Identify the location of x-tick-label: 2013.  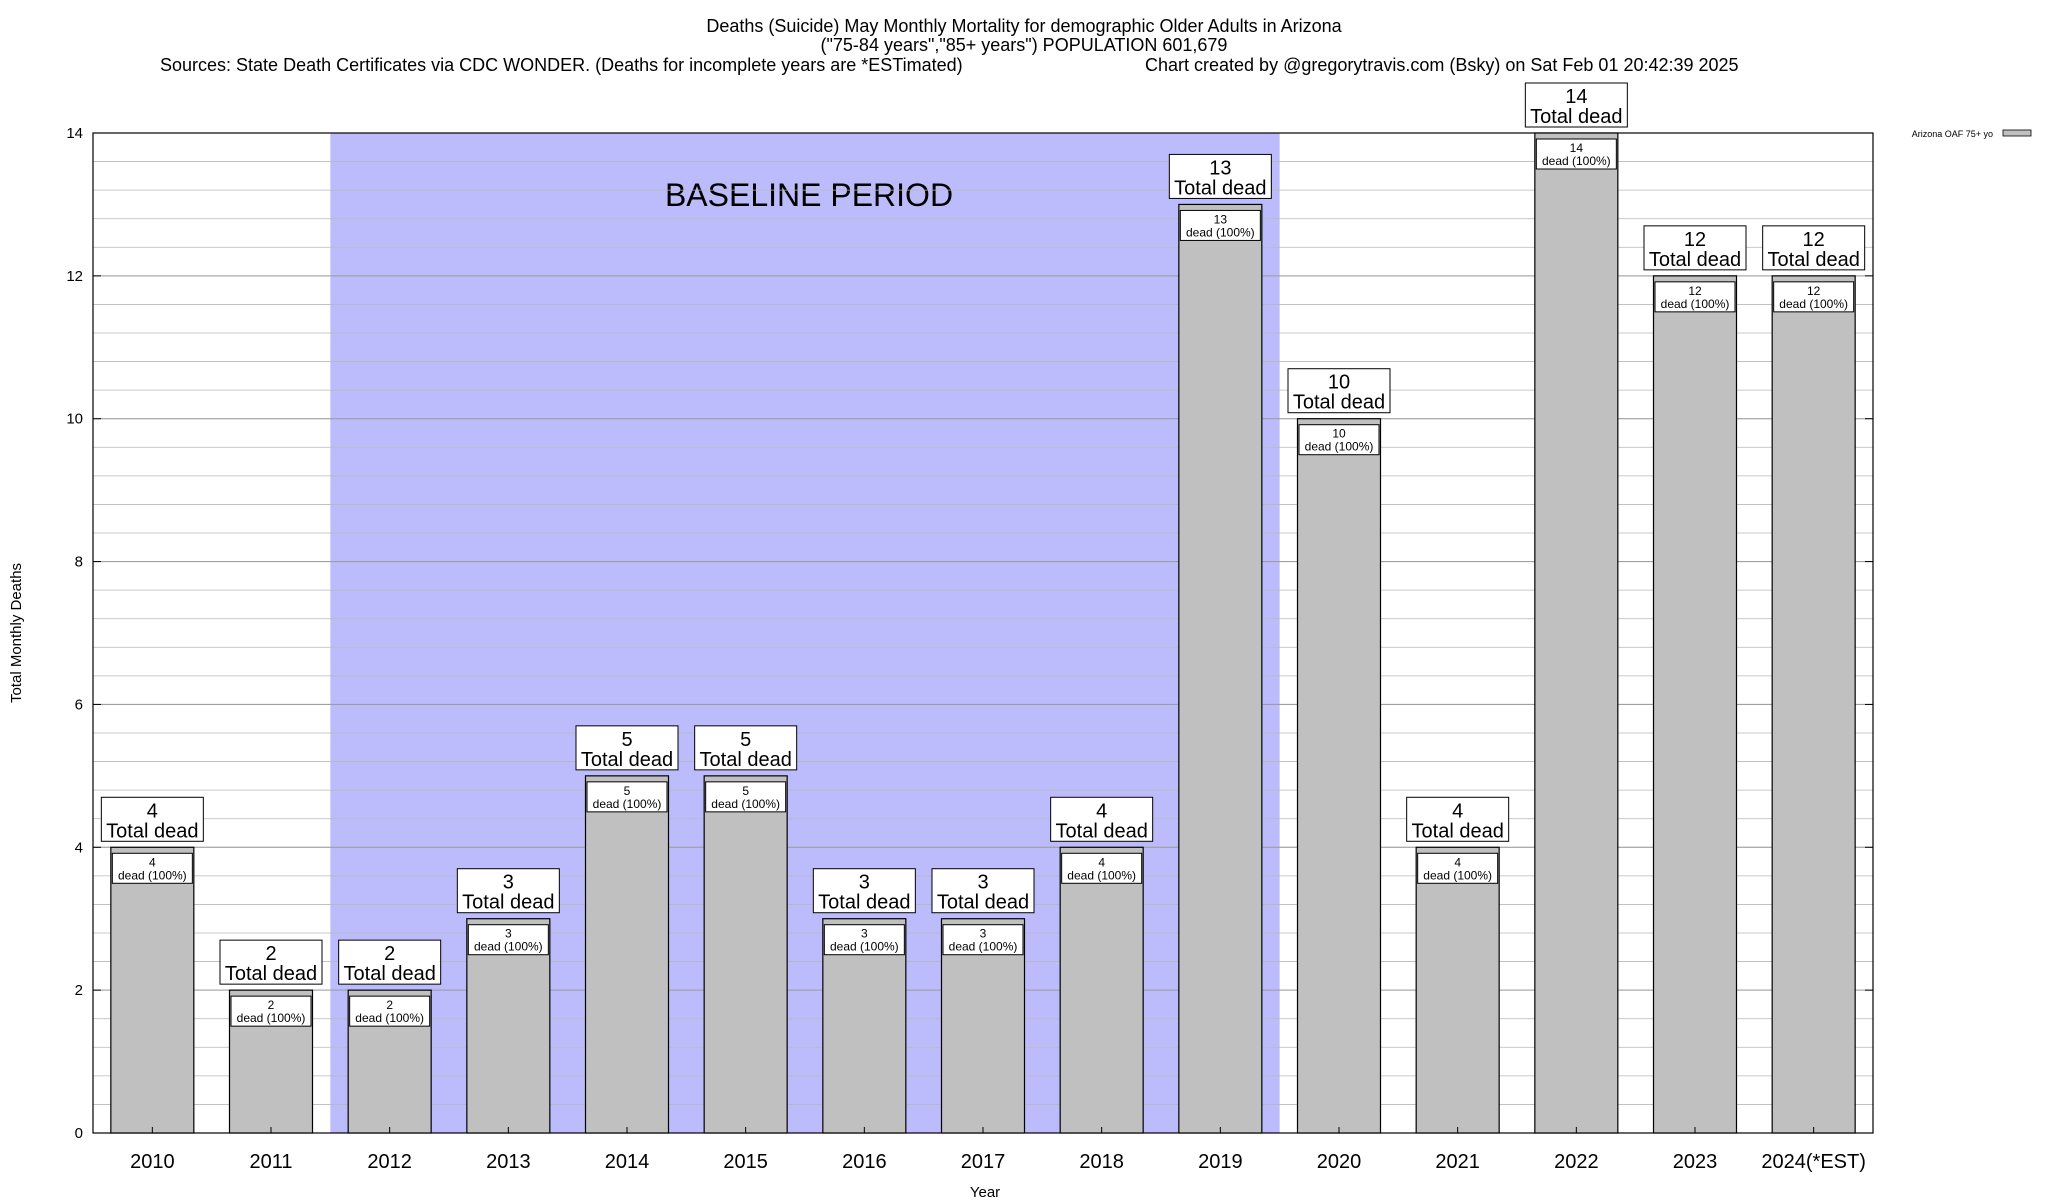
(508, 1162).